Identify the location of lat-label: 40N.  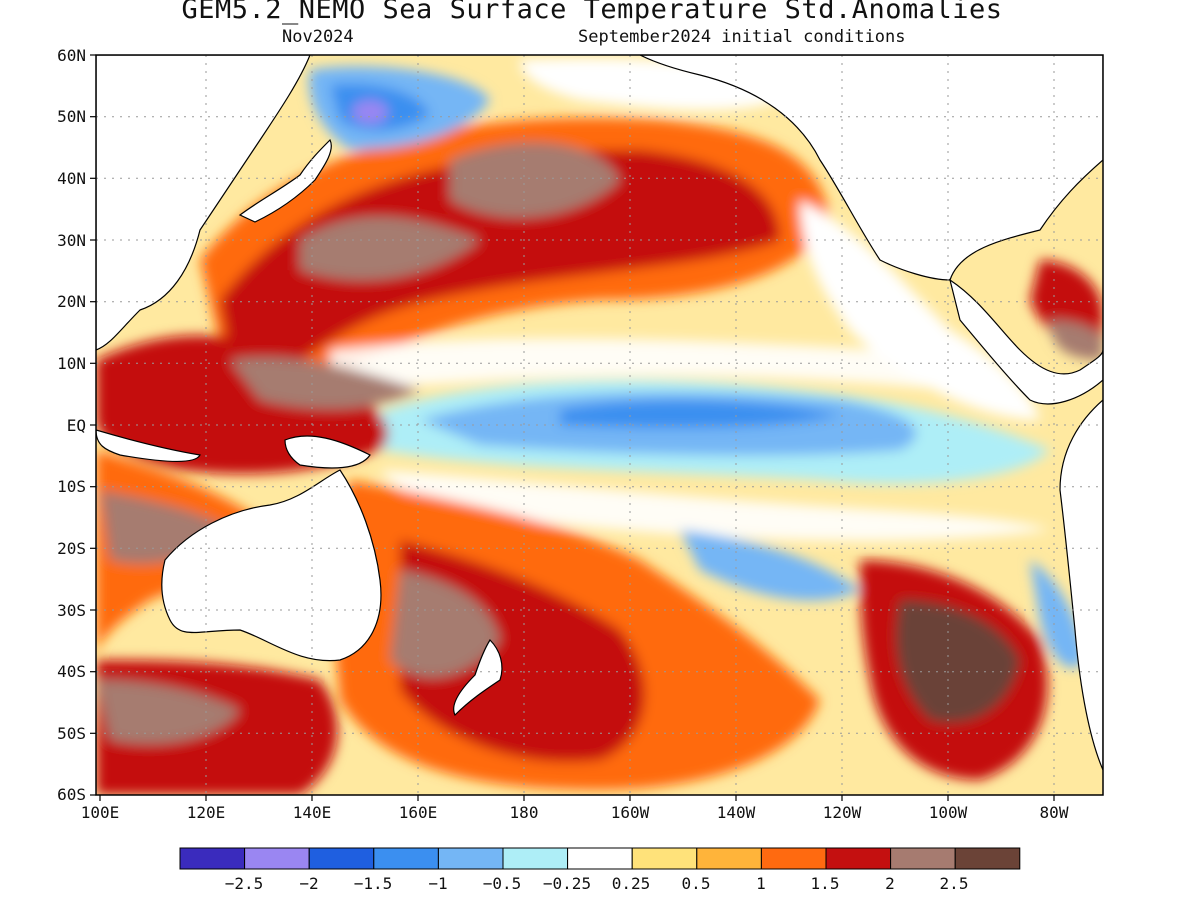
(71, 178).